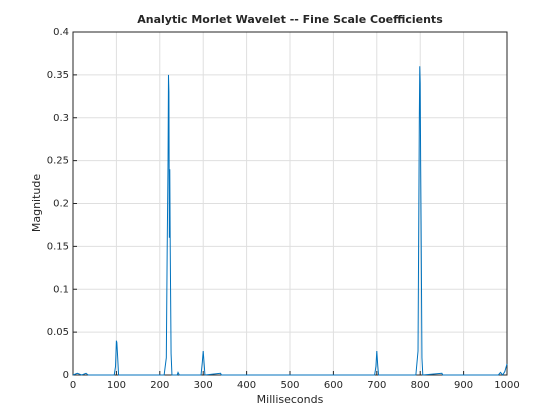 The image size is (560, 420). I want to click on y-tick-label: 0.1, so click(61, 289).